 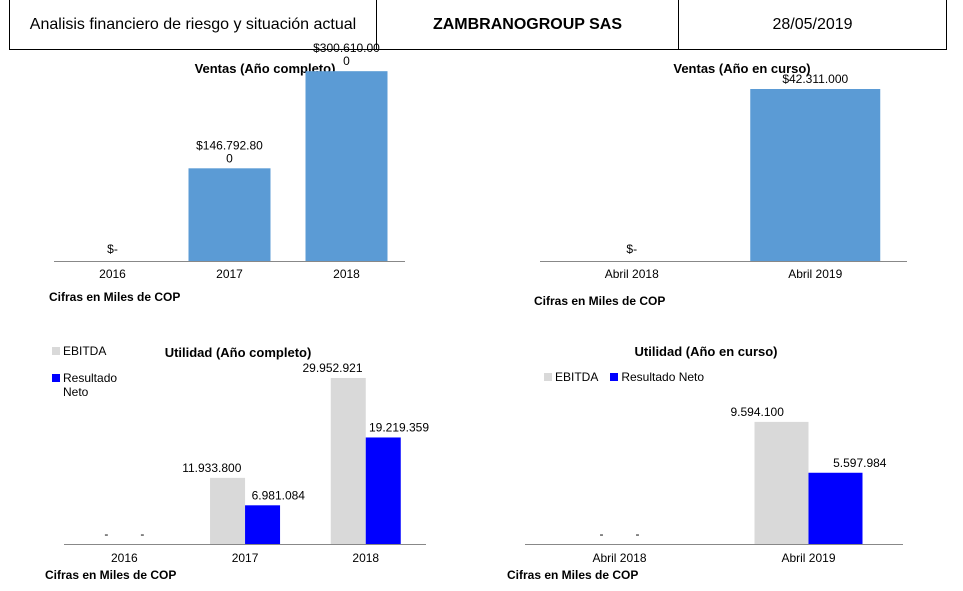 I want to click on company-name: ZAMBRANOGROUP SAS, so click(x=528, y=24).